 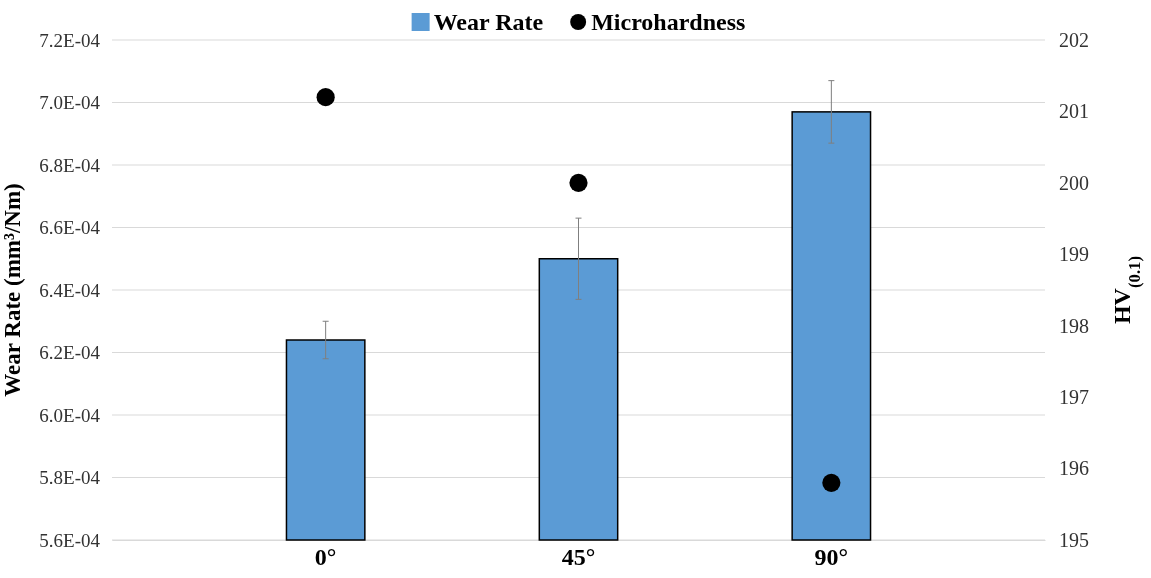 I want to click on y2-tick-label: 200, so click(x=1074, y=182).